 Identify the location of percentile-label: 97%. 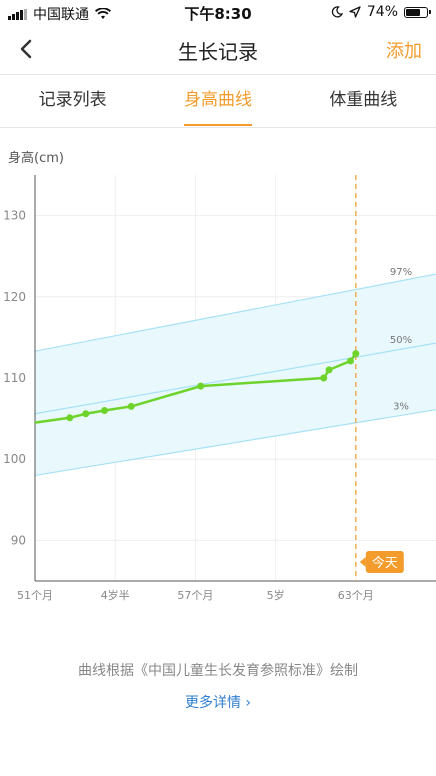
(401, 272).